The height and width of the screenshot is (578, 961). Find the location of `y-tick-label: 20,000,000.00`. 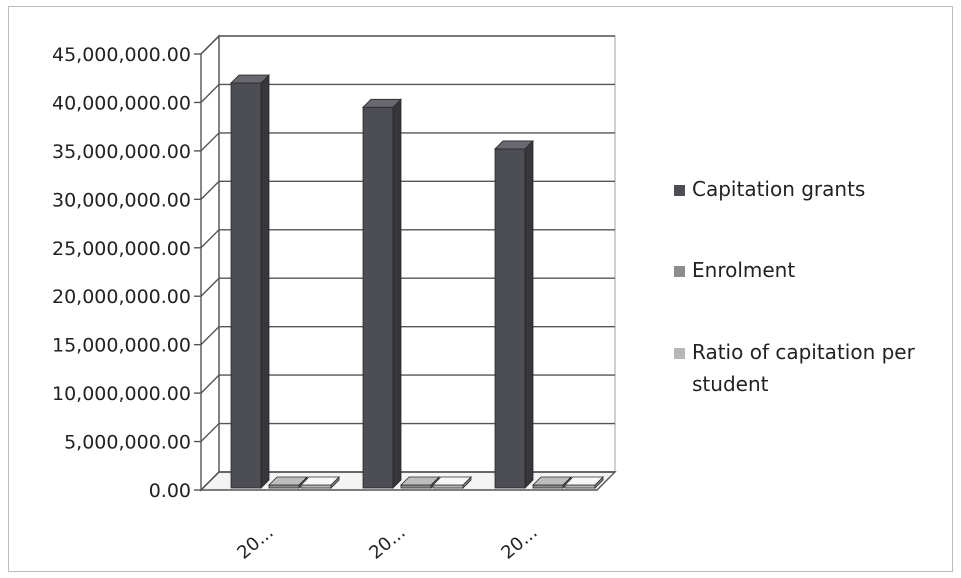

y-tick-label: 20,000,000.00 is located at coordinates (121, 297).